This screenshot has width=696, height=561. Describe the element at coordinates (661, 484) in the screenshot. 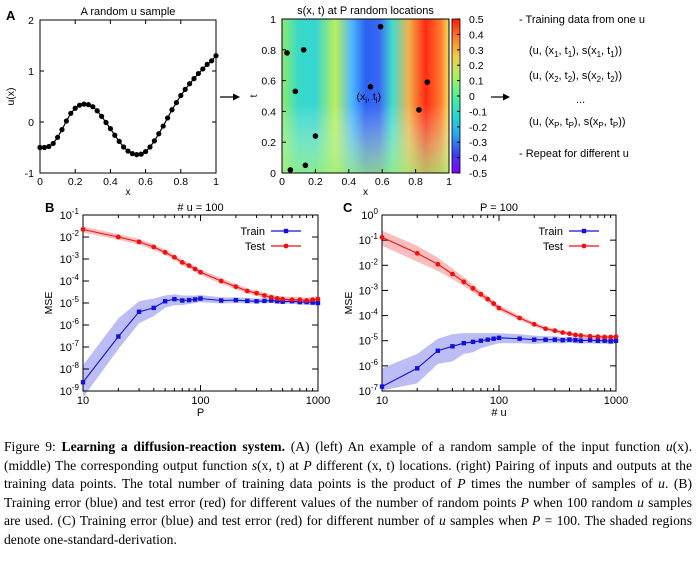

I see `caption-math: u` at that location.